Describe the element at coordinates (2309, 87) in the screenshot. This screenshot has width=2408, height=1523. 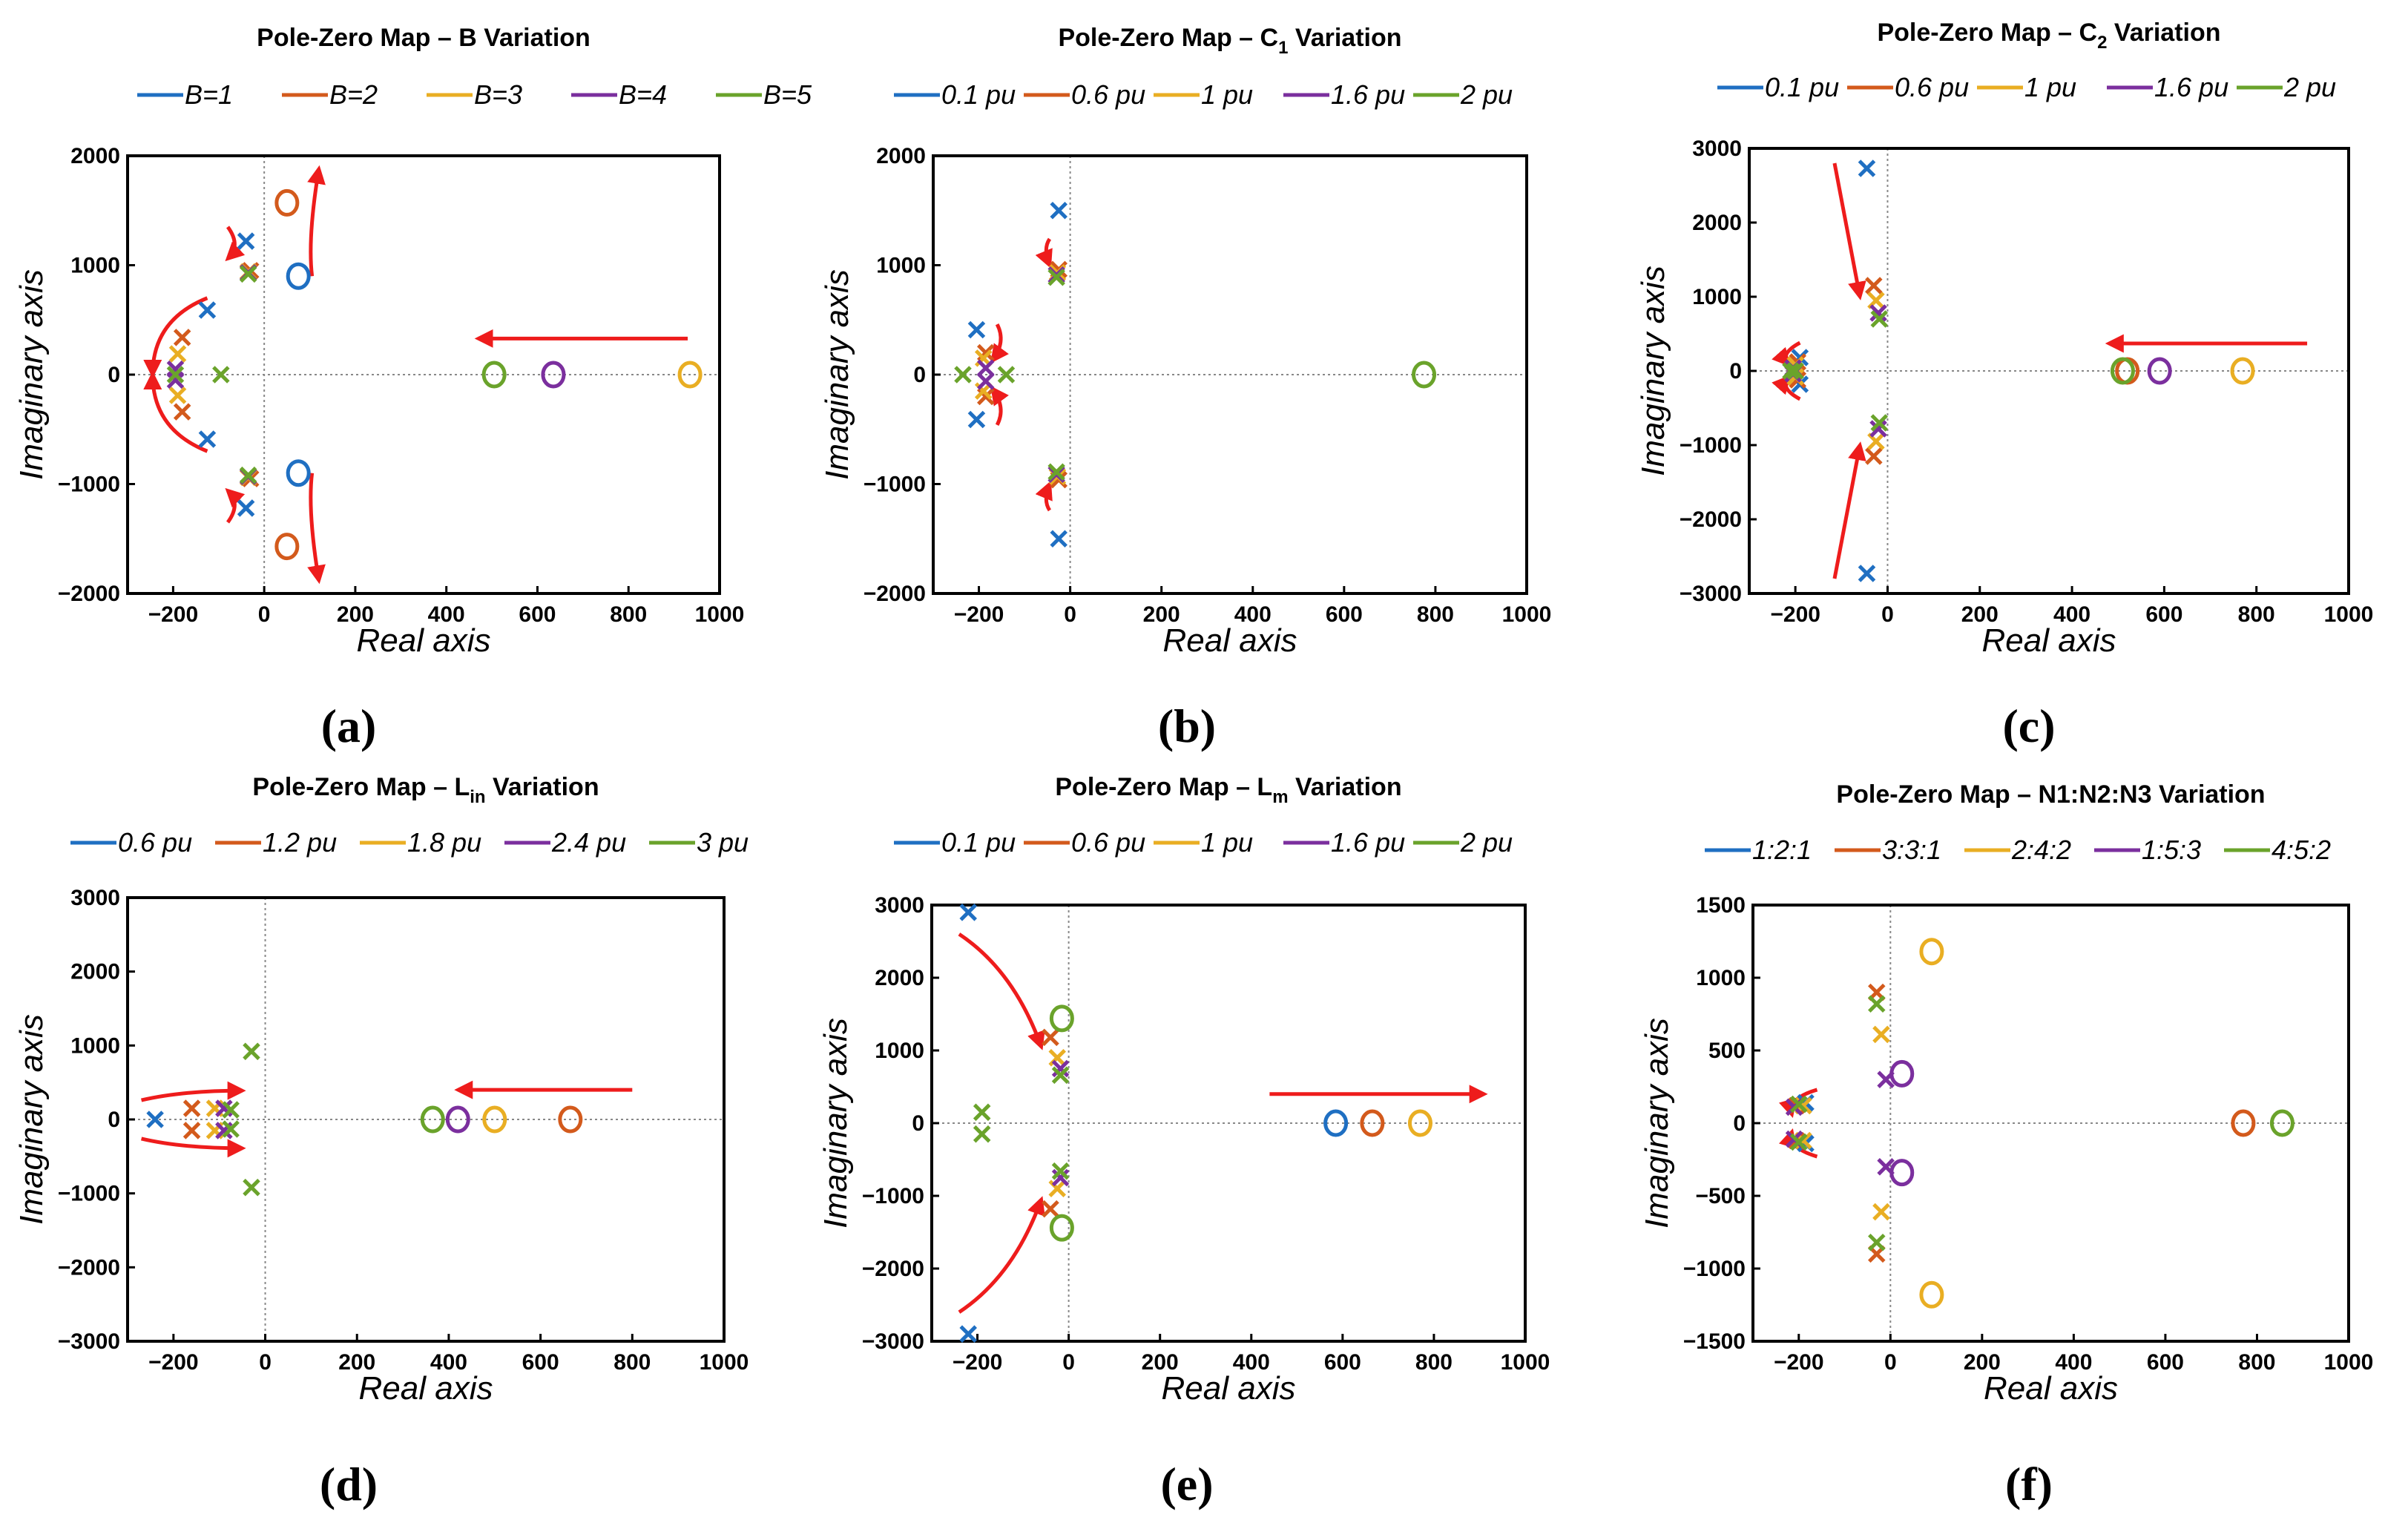
I see `legend-label-5: 2 pu` at that location.